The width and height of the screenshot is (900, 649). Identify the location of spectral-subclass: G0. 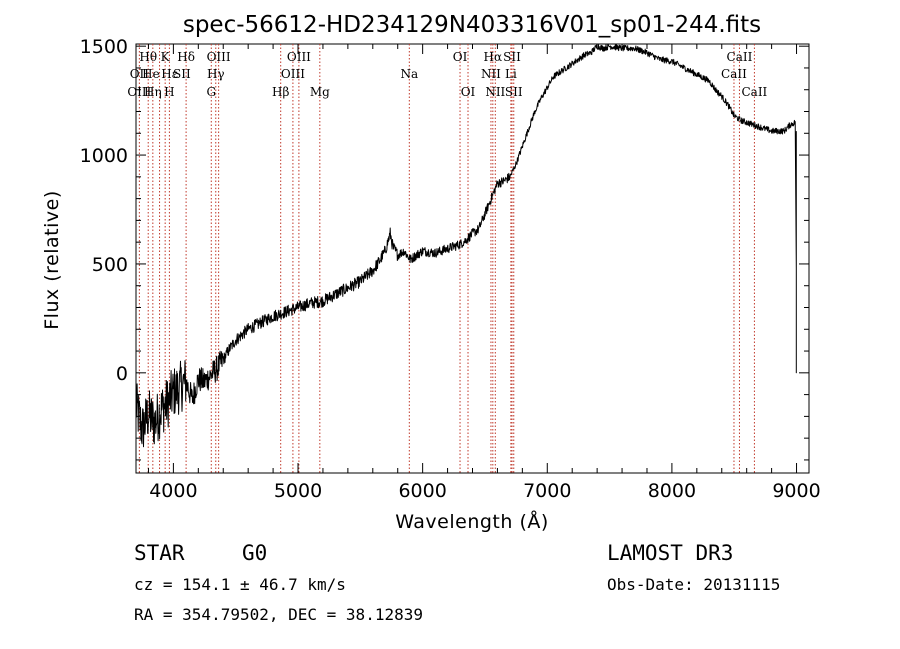
(254, 553).